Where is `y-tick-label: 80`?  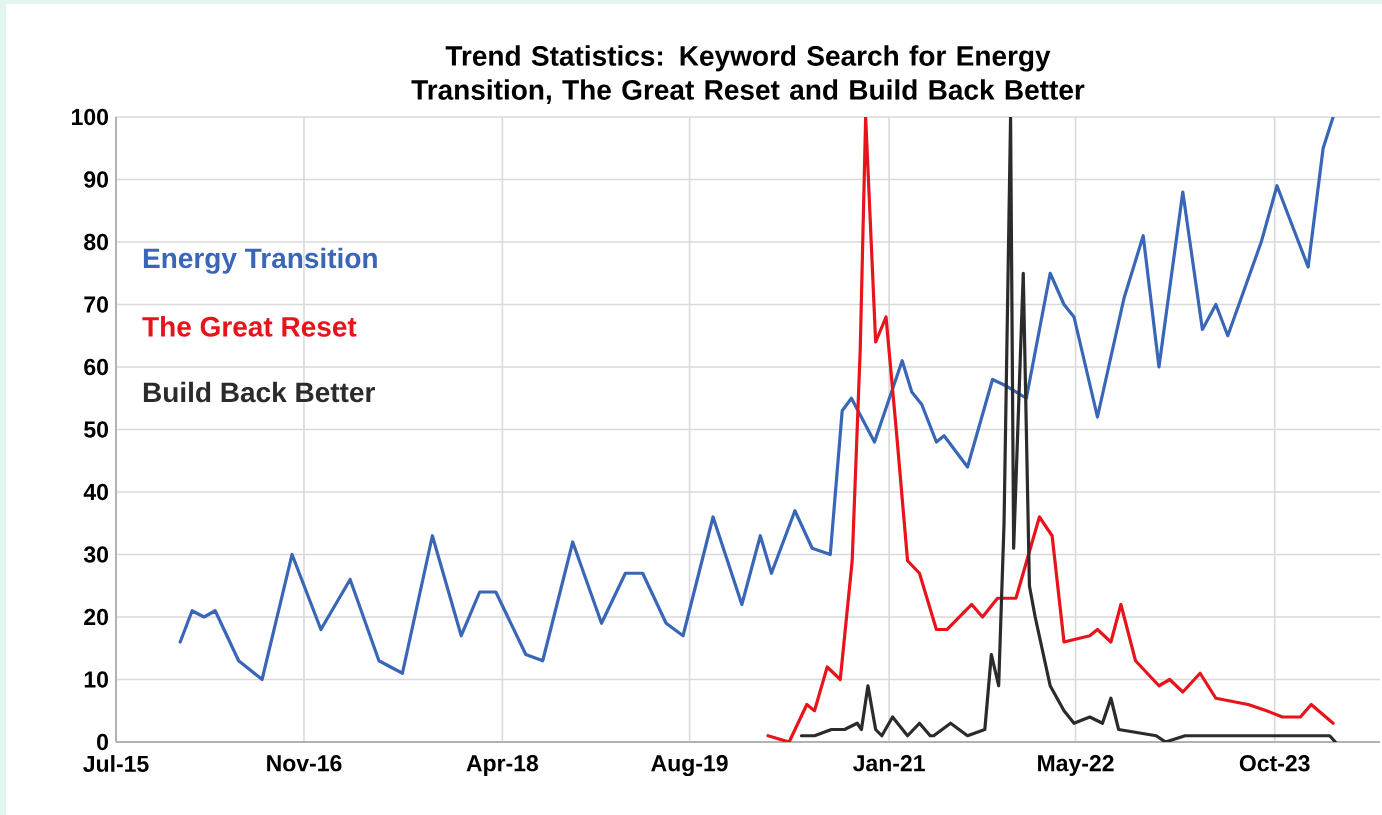
y-tick-label: 80 is located at coordinates (96, 242).